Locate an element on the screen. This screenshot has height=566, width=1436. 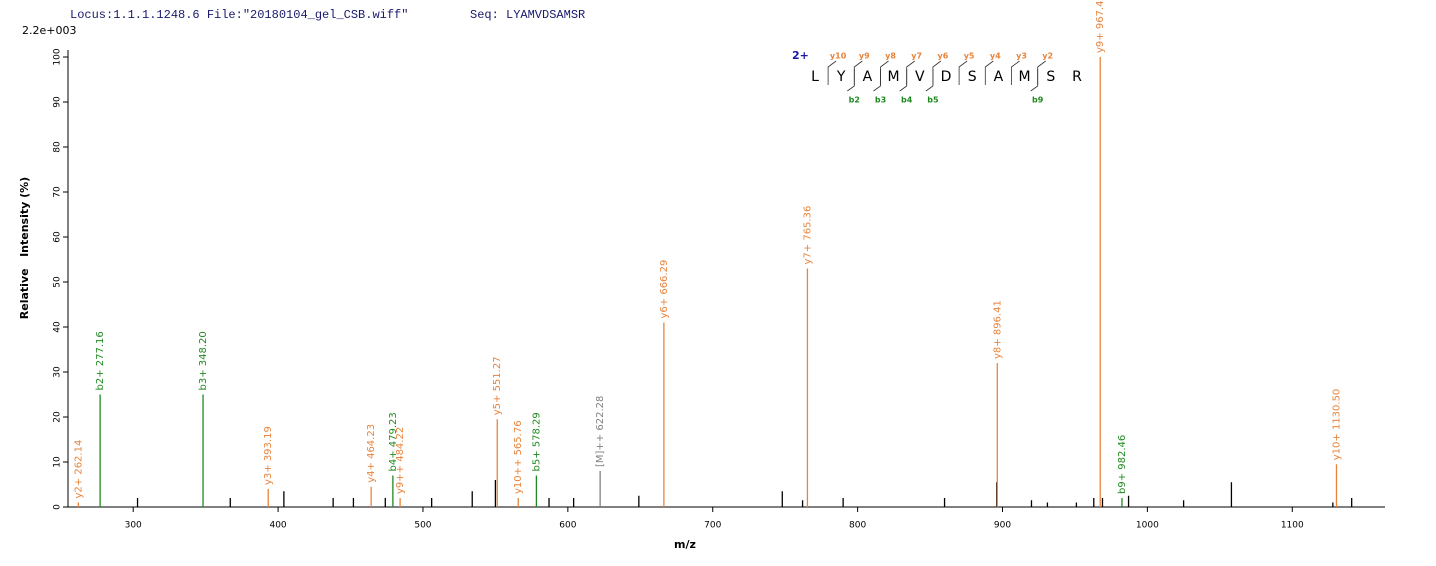
x-tick-label: 300 is located at coordinates (133, 526).